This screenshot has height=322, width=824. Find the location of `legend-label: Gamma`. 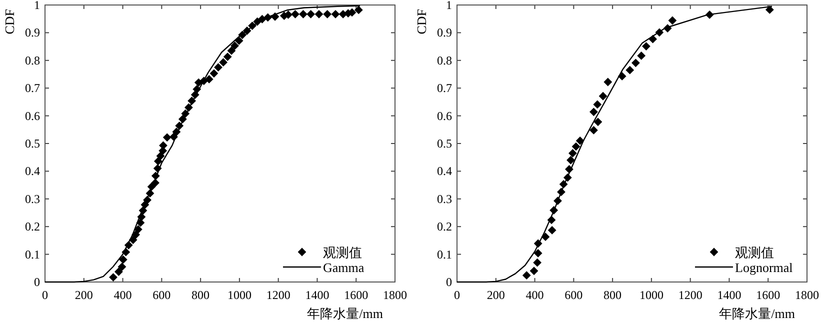

legend-label: Gamma is located at coordinates (343, 267).